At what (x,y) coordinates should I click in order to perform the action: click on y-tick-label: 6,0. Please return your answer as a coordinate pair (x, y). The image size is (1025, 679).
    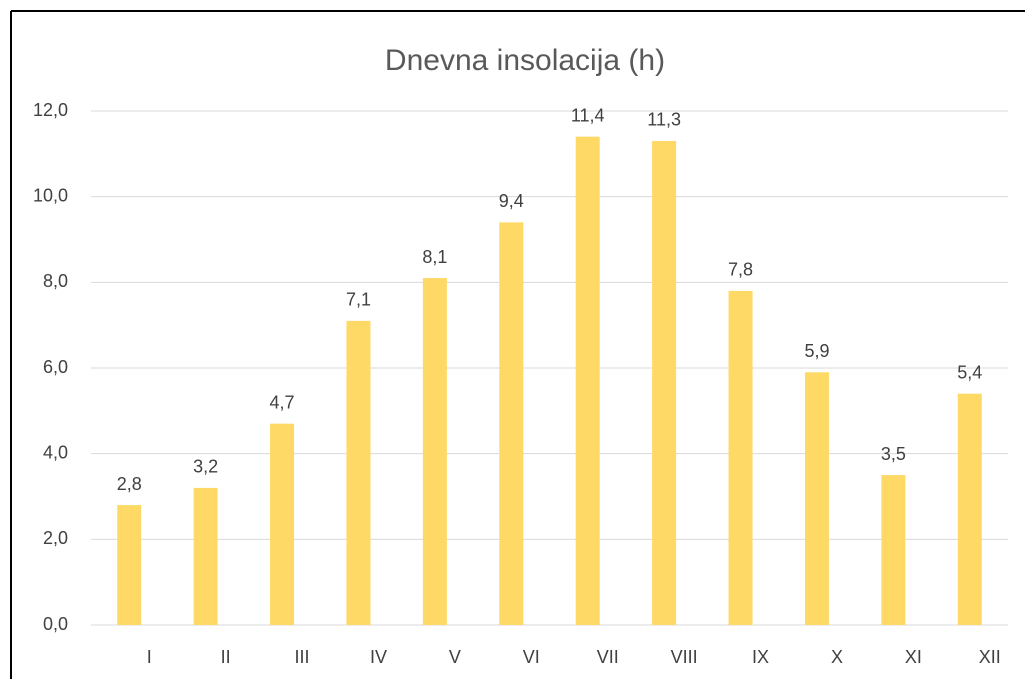
    Looking at the image, I should click on (55, 367).